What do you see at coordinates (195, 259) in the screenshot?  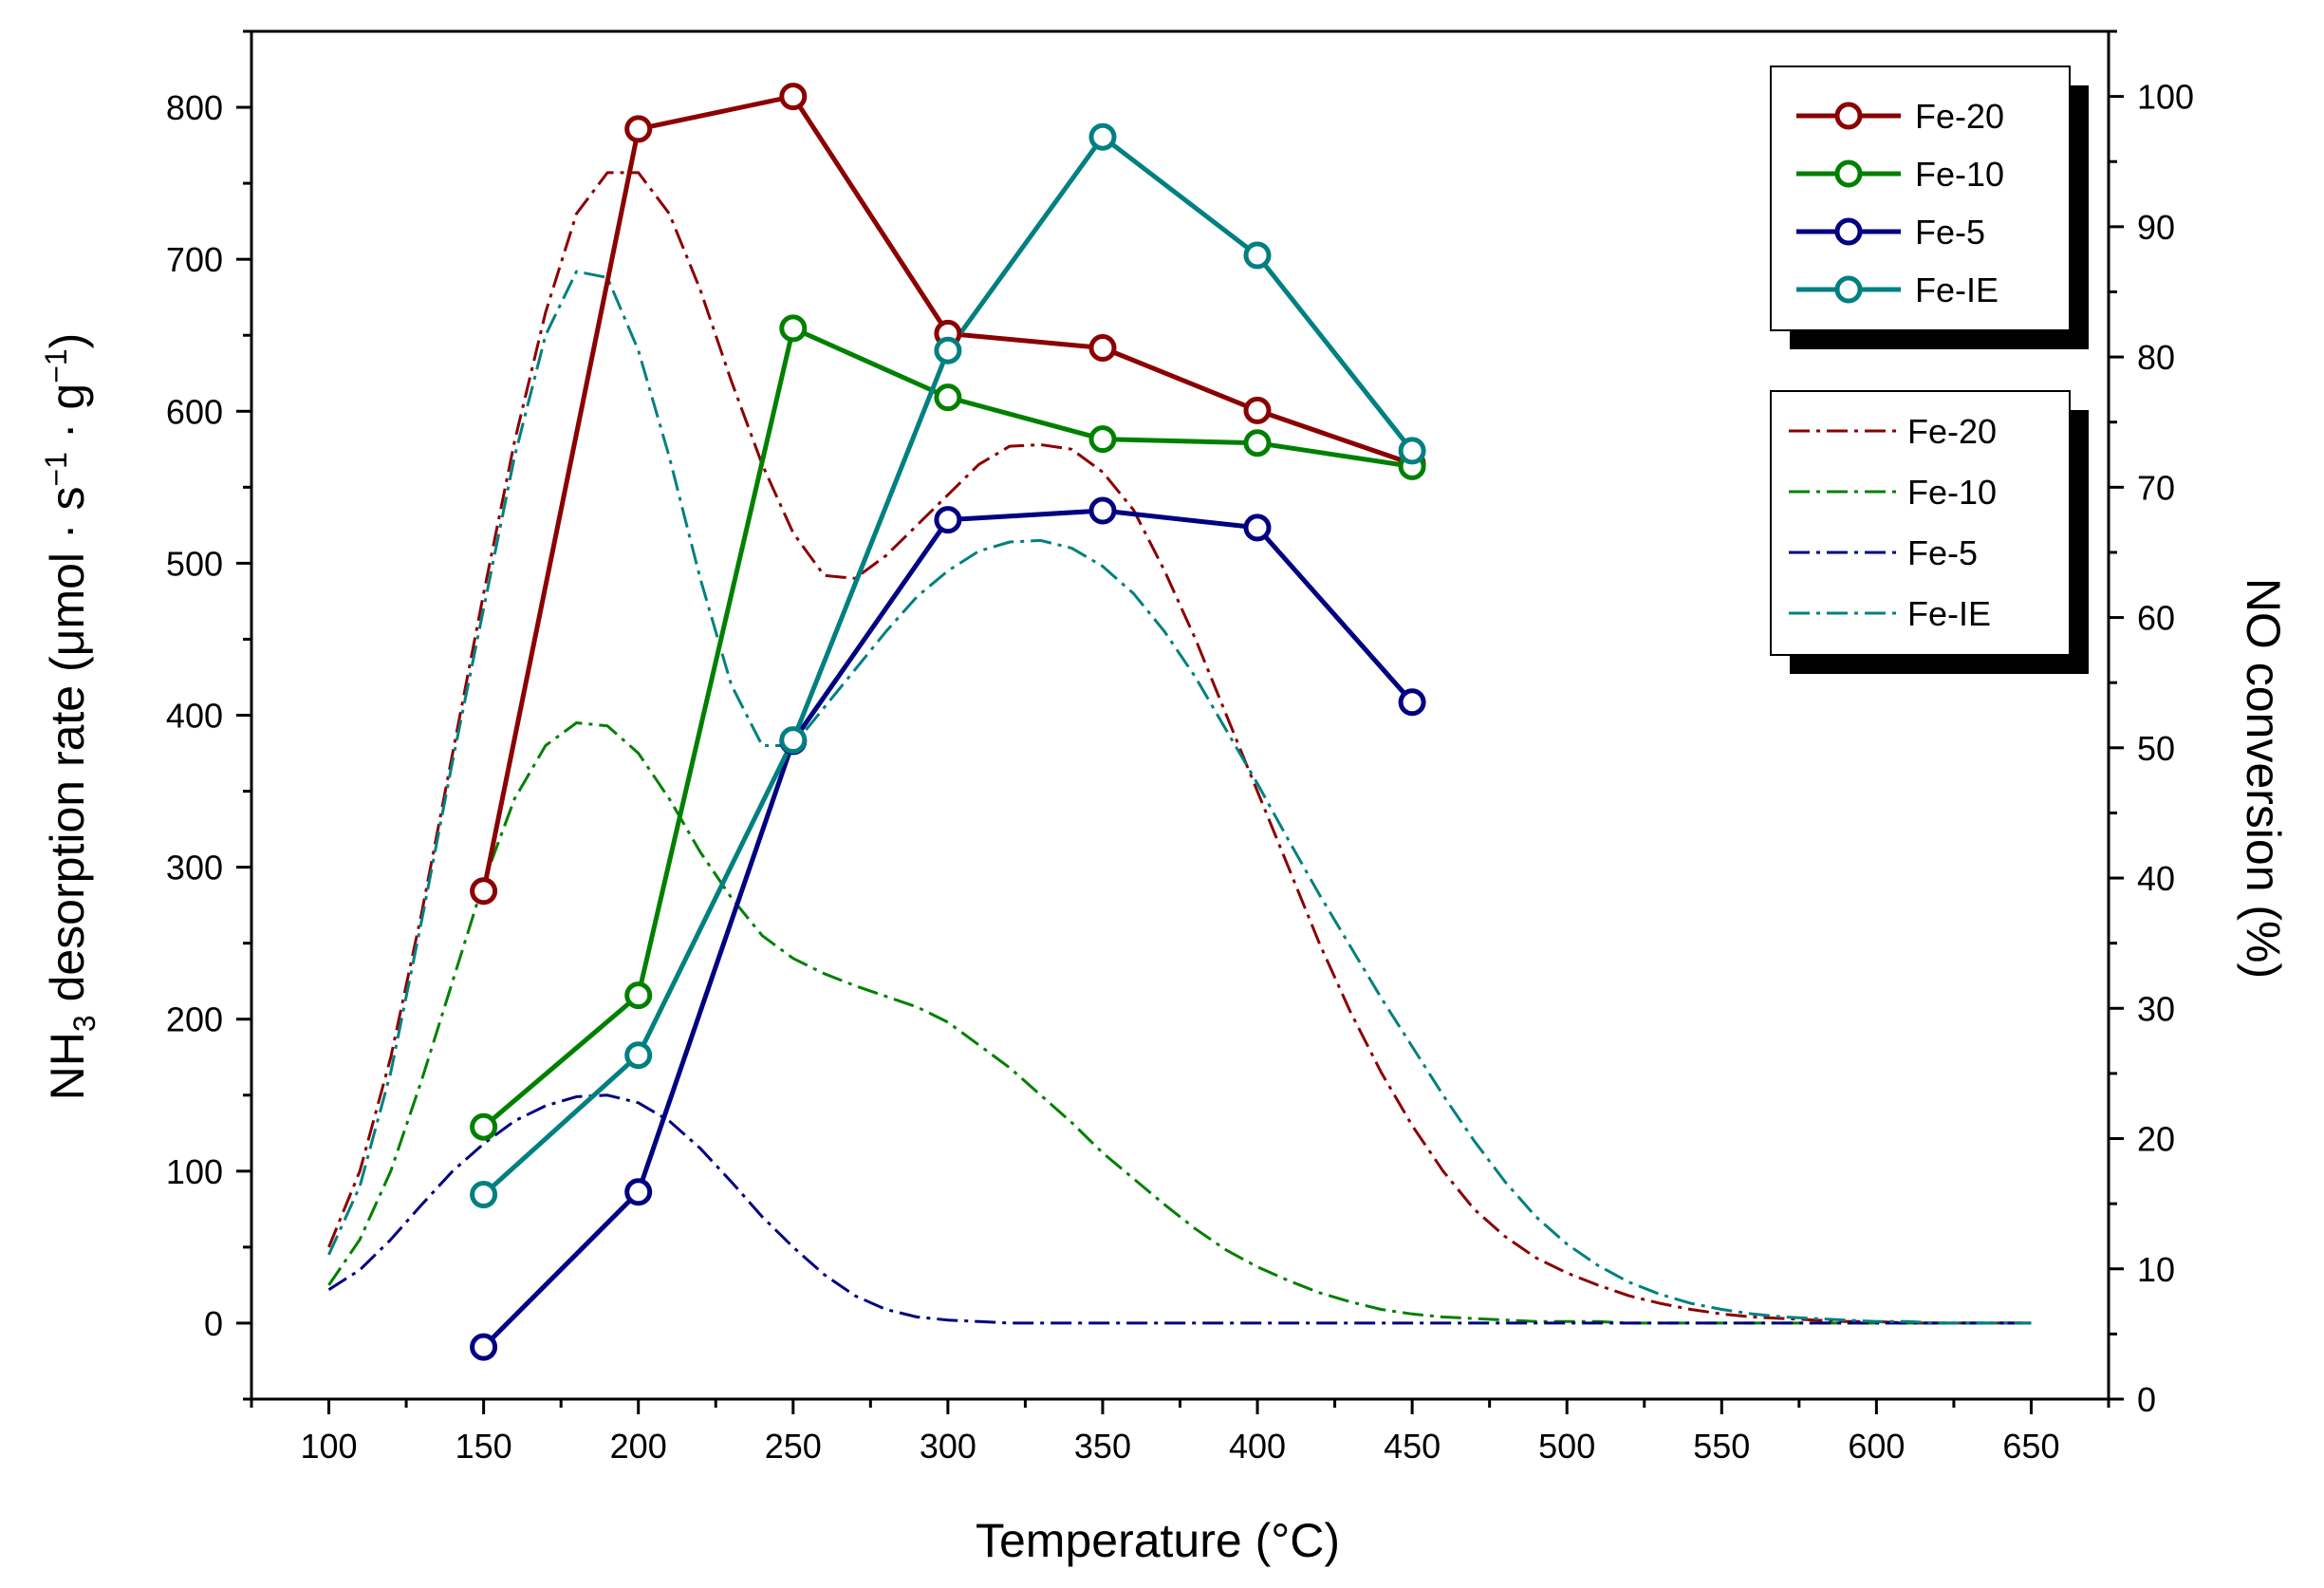 I see `y-left-tick-label: 700` at bounding box center [195, 259].